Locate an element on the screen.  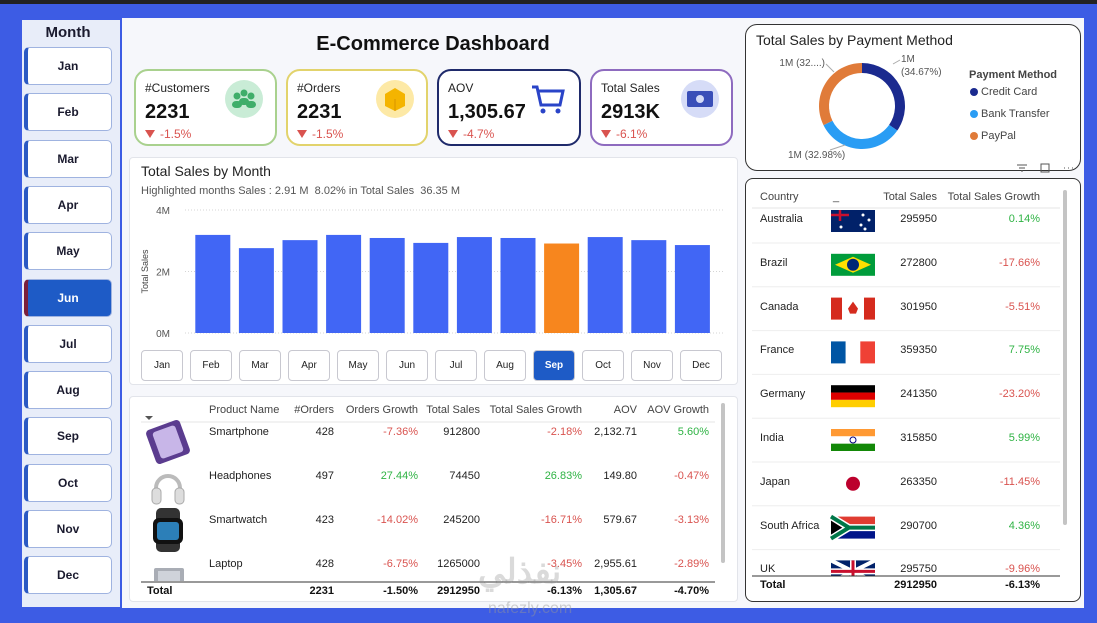
slicer-button-label: Jun is located at coordinates (68, 297).